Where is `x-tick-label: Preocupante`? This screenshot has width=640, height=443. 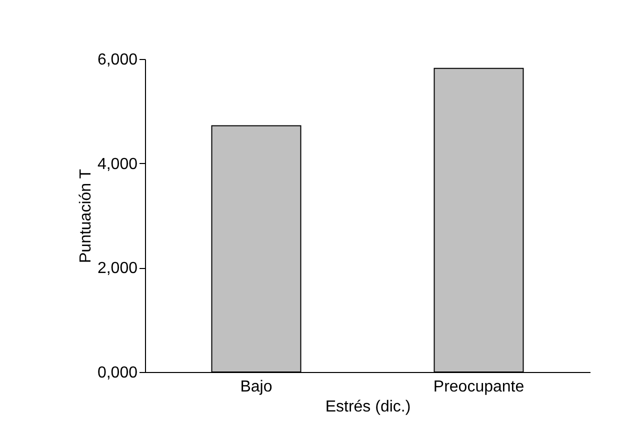 x-tick-label: Preocupante is located at coordinates (478, 387).